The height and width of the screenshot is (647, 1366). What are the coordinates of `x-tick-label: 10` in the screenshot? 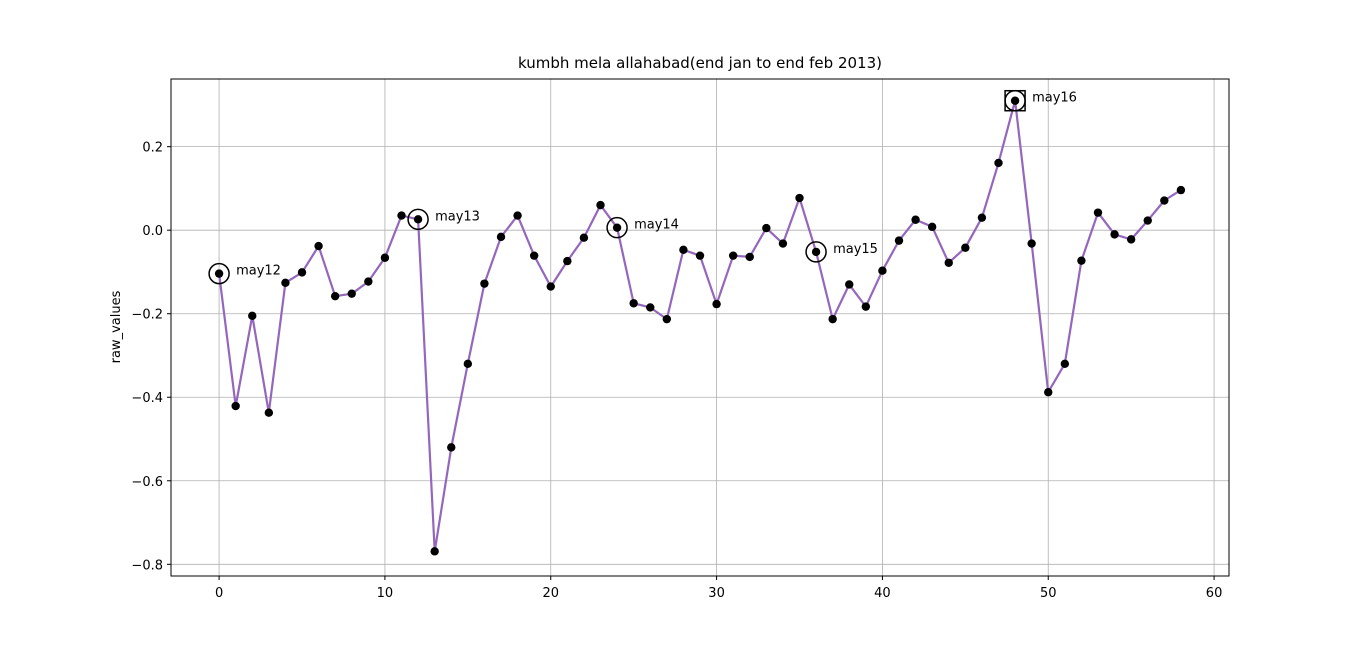 It's located at (385, 593).